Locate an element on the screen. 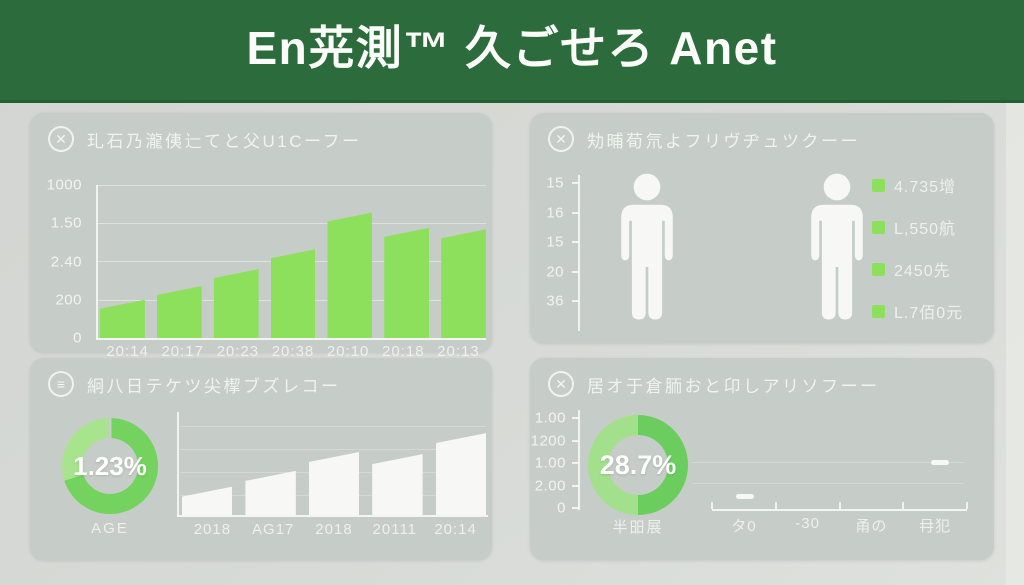 The image size is (1024, 585). donut-value: 28.7% is located at coordinates (638, 464).